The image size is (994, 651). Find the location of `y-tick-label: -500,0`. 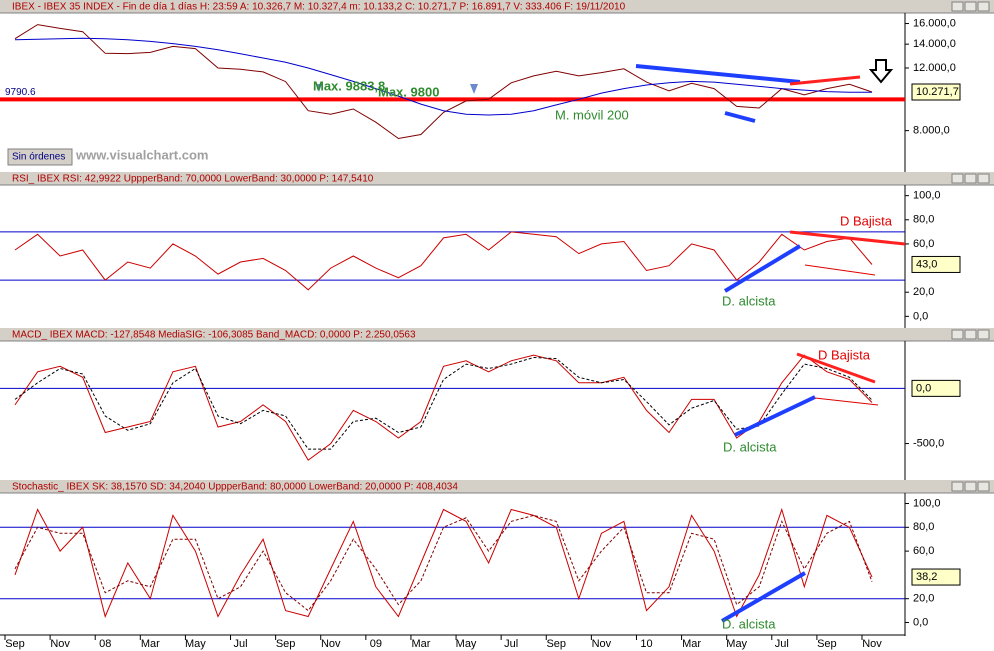

y-tick-label: -500,0 is located at coordinates (928, 443).